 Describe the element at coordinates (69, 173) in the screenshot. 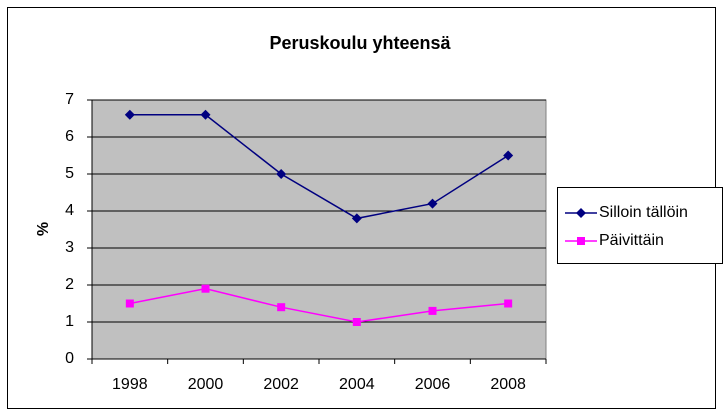

I see `y-tick-label: 5` at that location.